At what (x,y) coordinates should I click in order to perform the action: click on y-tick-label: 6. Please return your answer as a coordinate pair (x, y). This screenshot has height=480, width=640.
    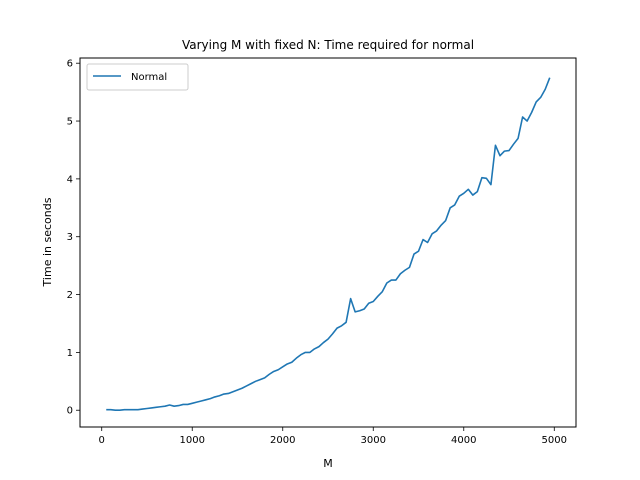
    Looking at the image, I should click on (70, 64).